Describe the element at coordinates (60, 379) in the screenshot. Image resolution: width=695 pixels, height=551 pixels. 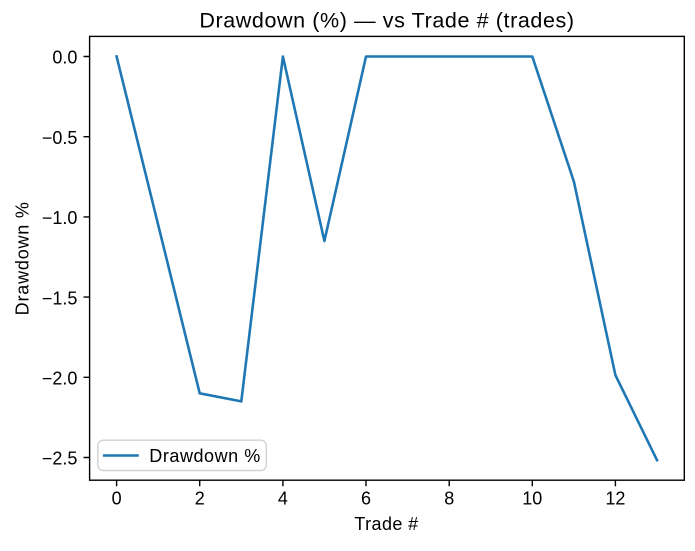
I see `svg-text: −2.0` at that location.